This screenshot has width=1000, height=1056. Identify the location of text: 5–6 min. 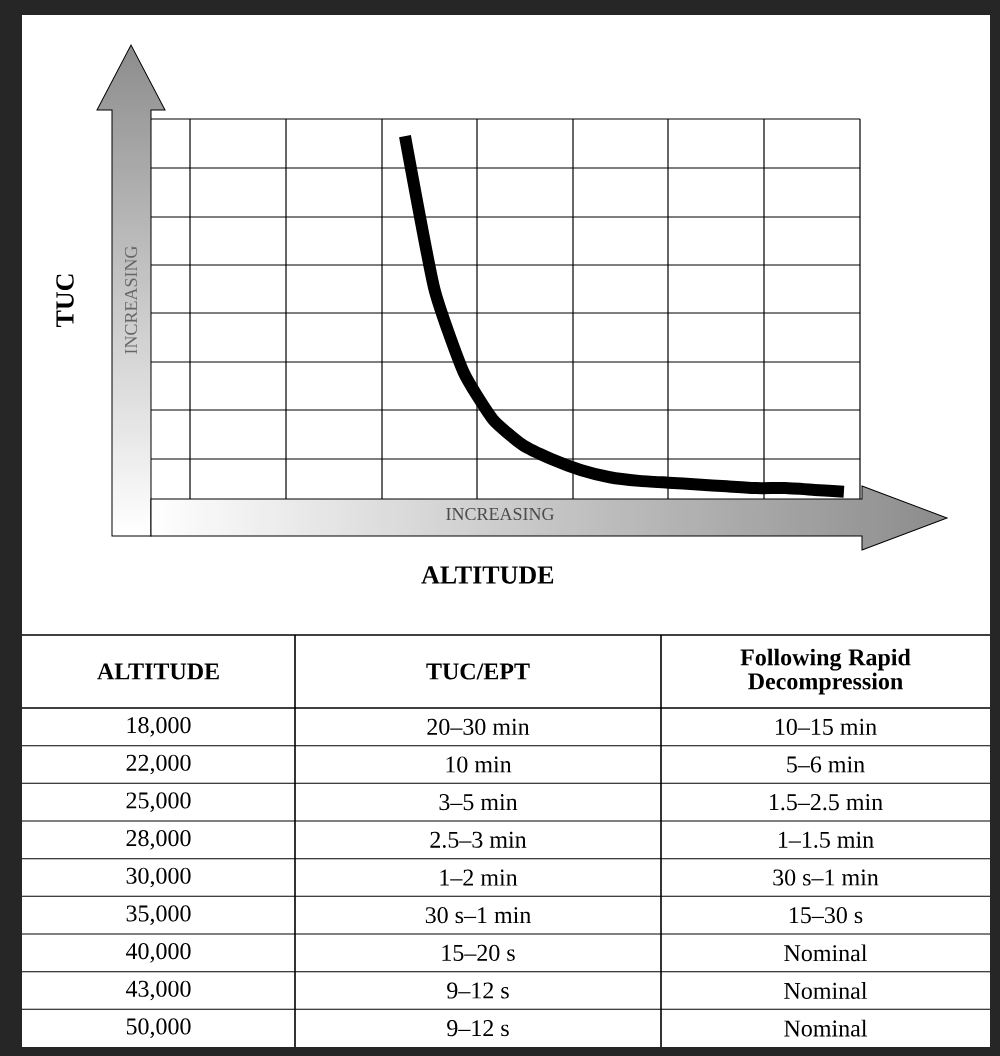
(826, 764).